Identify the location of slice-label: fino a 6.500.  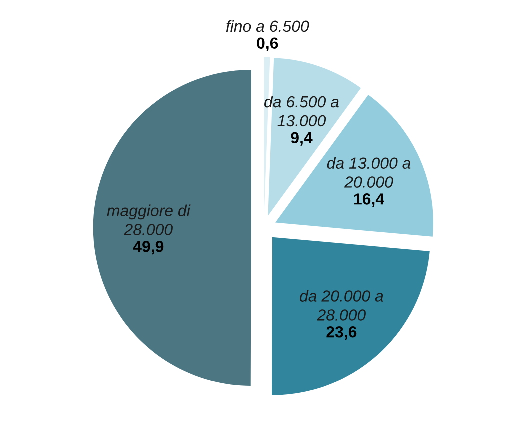
(268, 26).